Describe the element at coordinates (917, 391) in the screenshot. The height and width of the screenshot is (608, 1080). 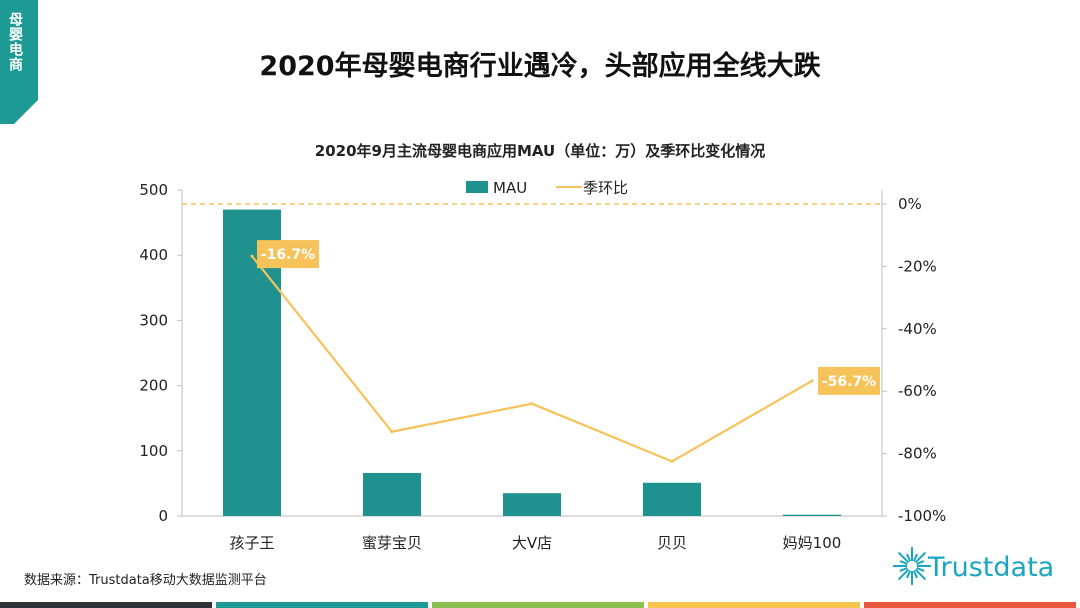
I see `y-right-tick-label: -60%` at that location.